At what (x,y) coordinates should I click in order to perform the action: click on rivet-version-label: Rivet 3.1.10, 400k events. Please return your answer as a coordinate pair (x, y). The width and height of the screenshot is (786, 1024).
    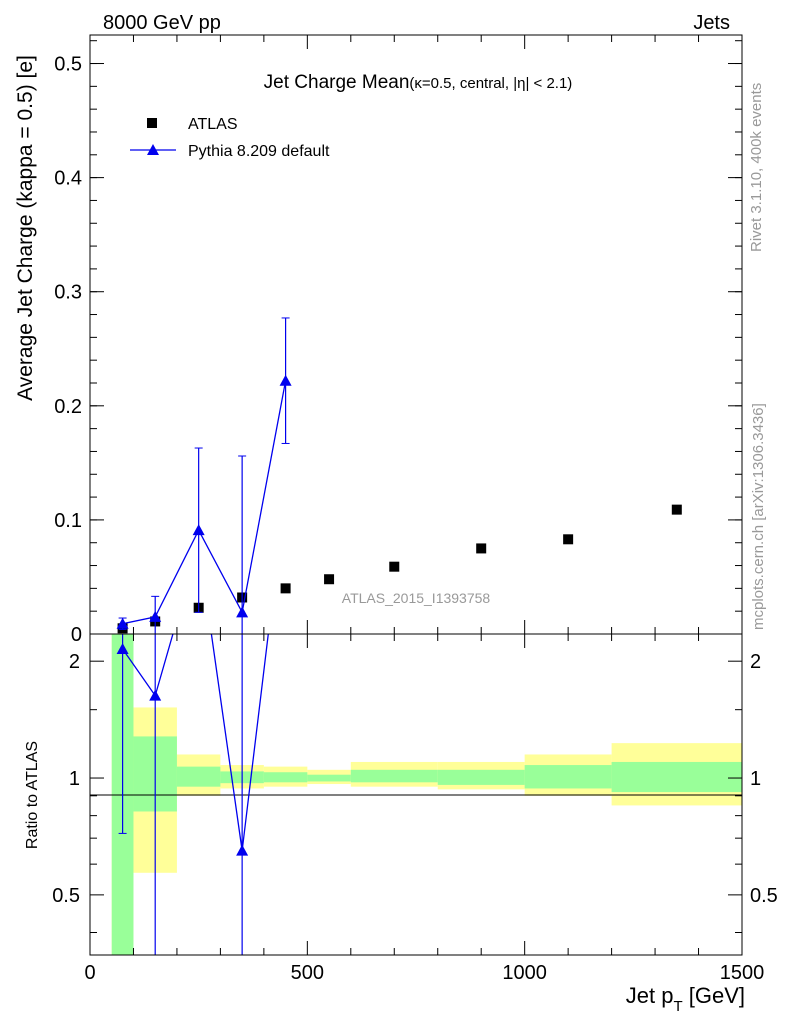
    Looking at the image, I should click on (756, 167).